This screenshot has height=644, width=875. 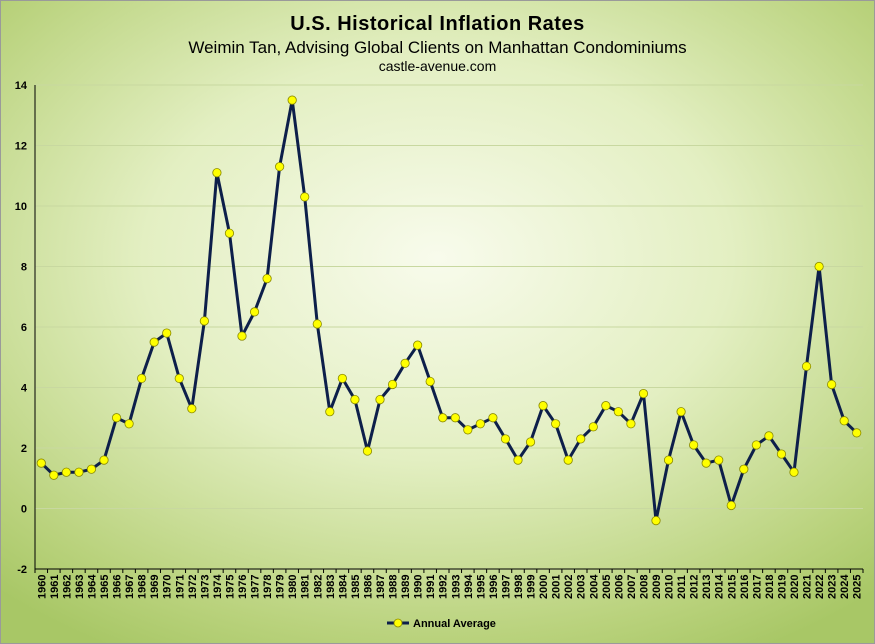 What do you see at coordinates (318, 587) in the screenshot?
I see `x-tick-label: 1982` at bounding box center [318, 587].